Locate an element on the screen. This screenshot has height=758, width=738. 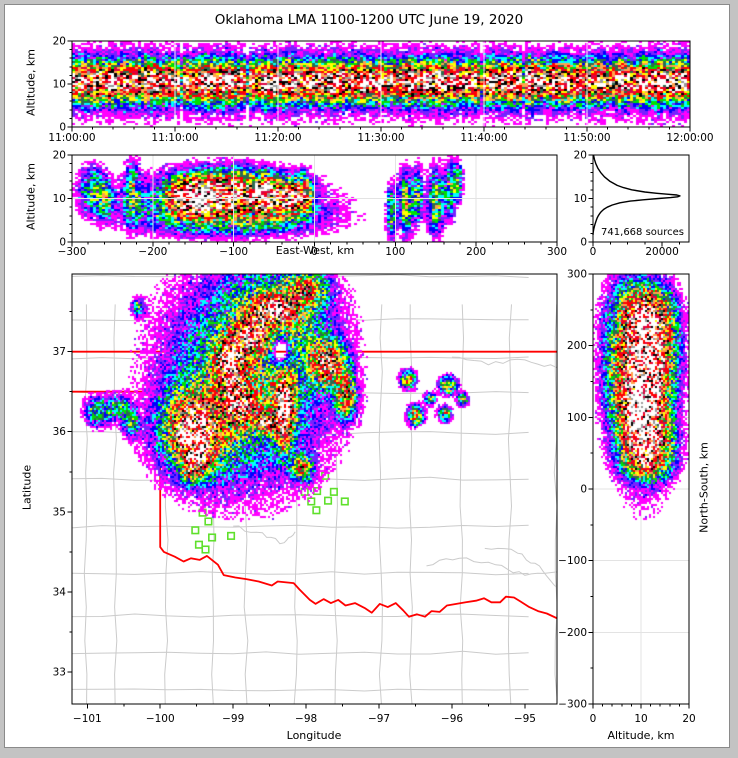
ew-panel-xlabel: East-West, km is located at coordinates (315, 250).